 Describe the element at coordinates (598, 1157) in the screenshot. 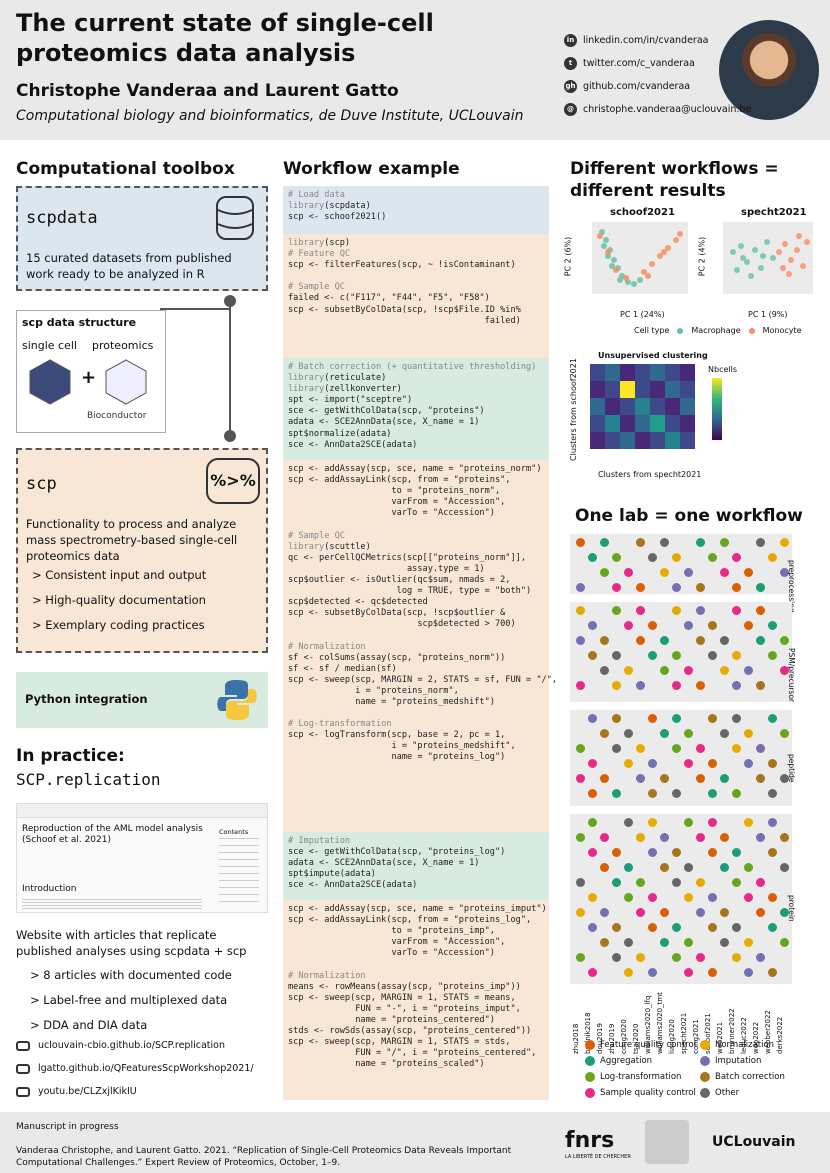

I see `fnrs-tagline: LA LIBERTÉ DE CHERCHER` at that location.